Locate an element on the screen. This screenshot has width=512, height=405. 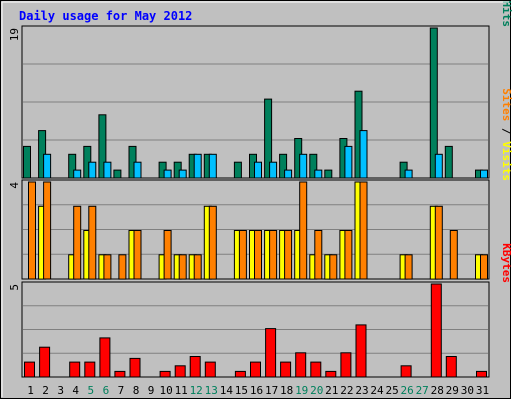
x-tick-label-day-15: 15 is located at coordinates (241, 390).